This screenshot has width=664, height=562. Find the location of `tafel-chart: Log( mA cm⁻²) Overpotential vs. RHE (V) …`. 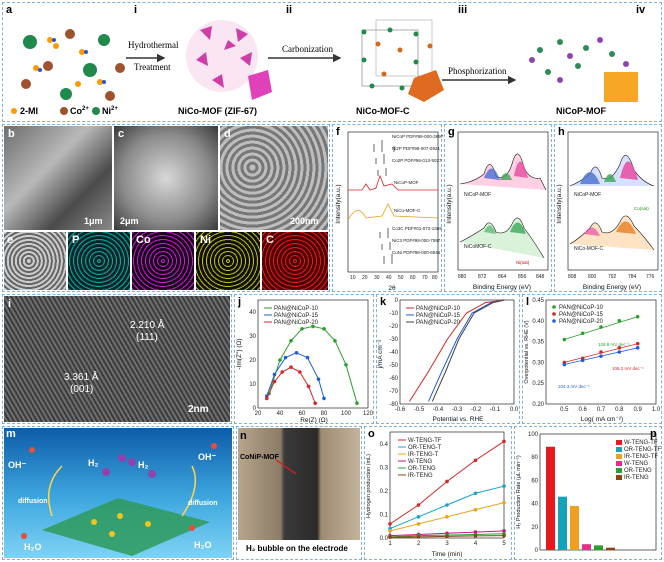

tafel-chart: Log( mA cm⁻²) Overpotential vs. RHE (V) … is located at coordinates (592, 360).